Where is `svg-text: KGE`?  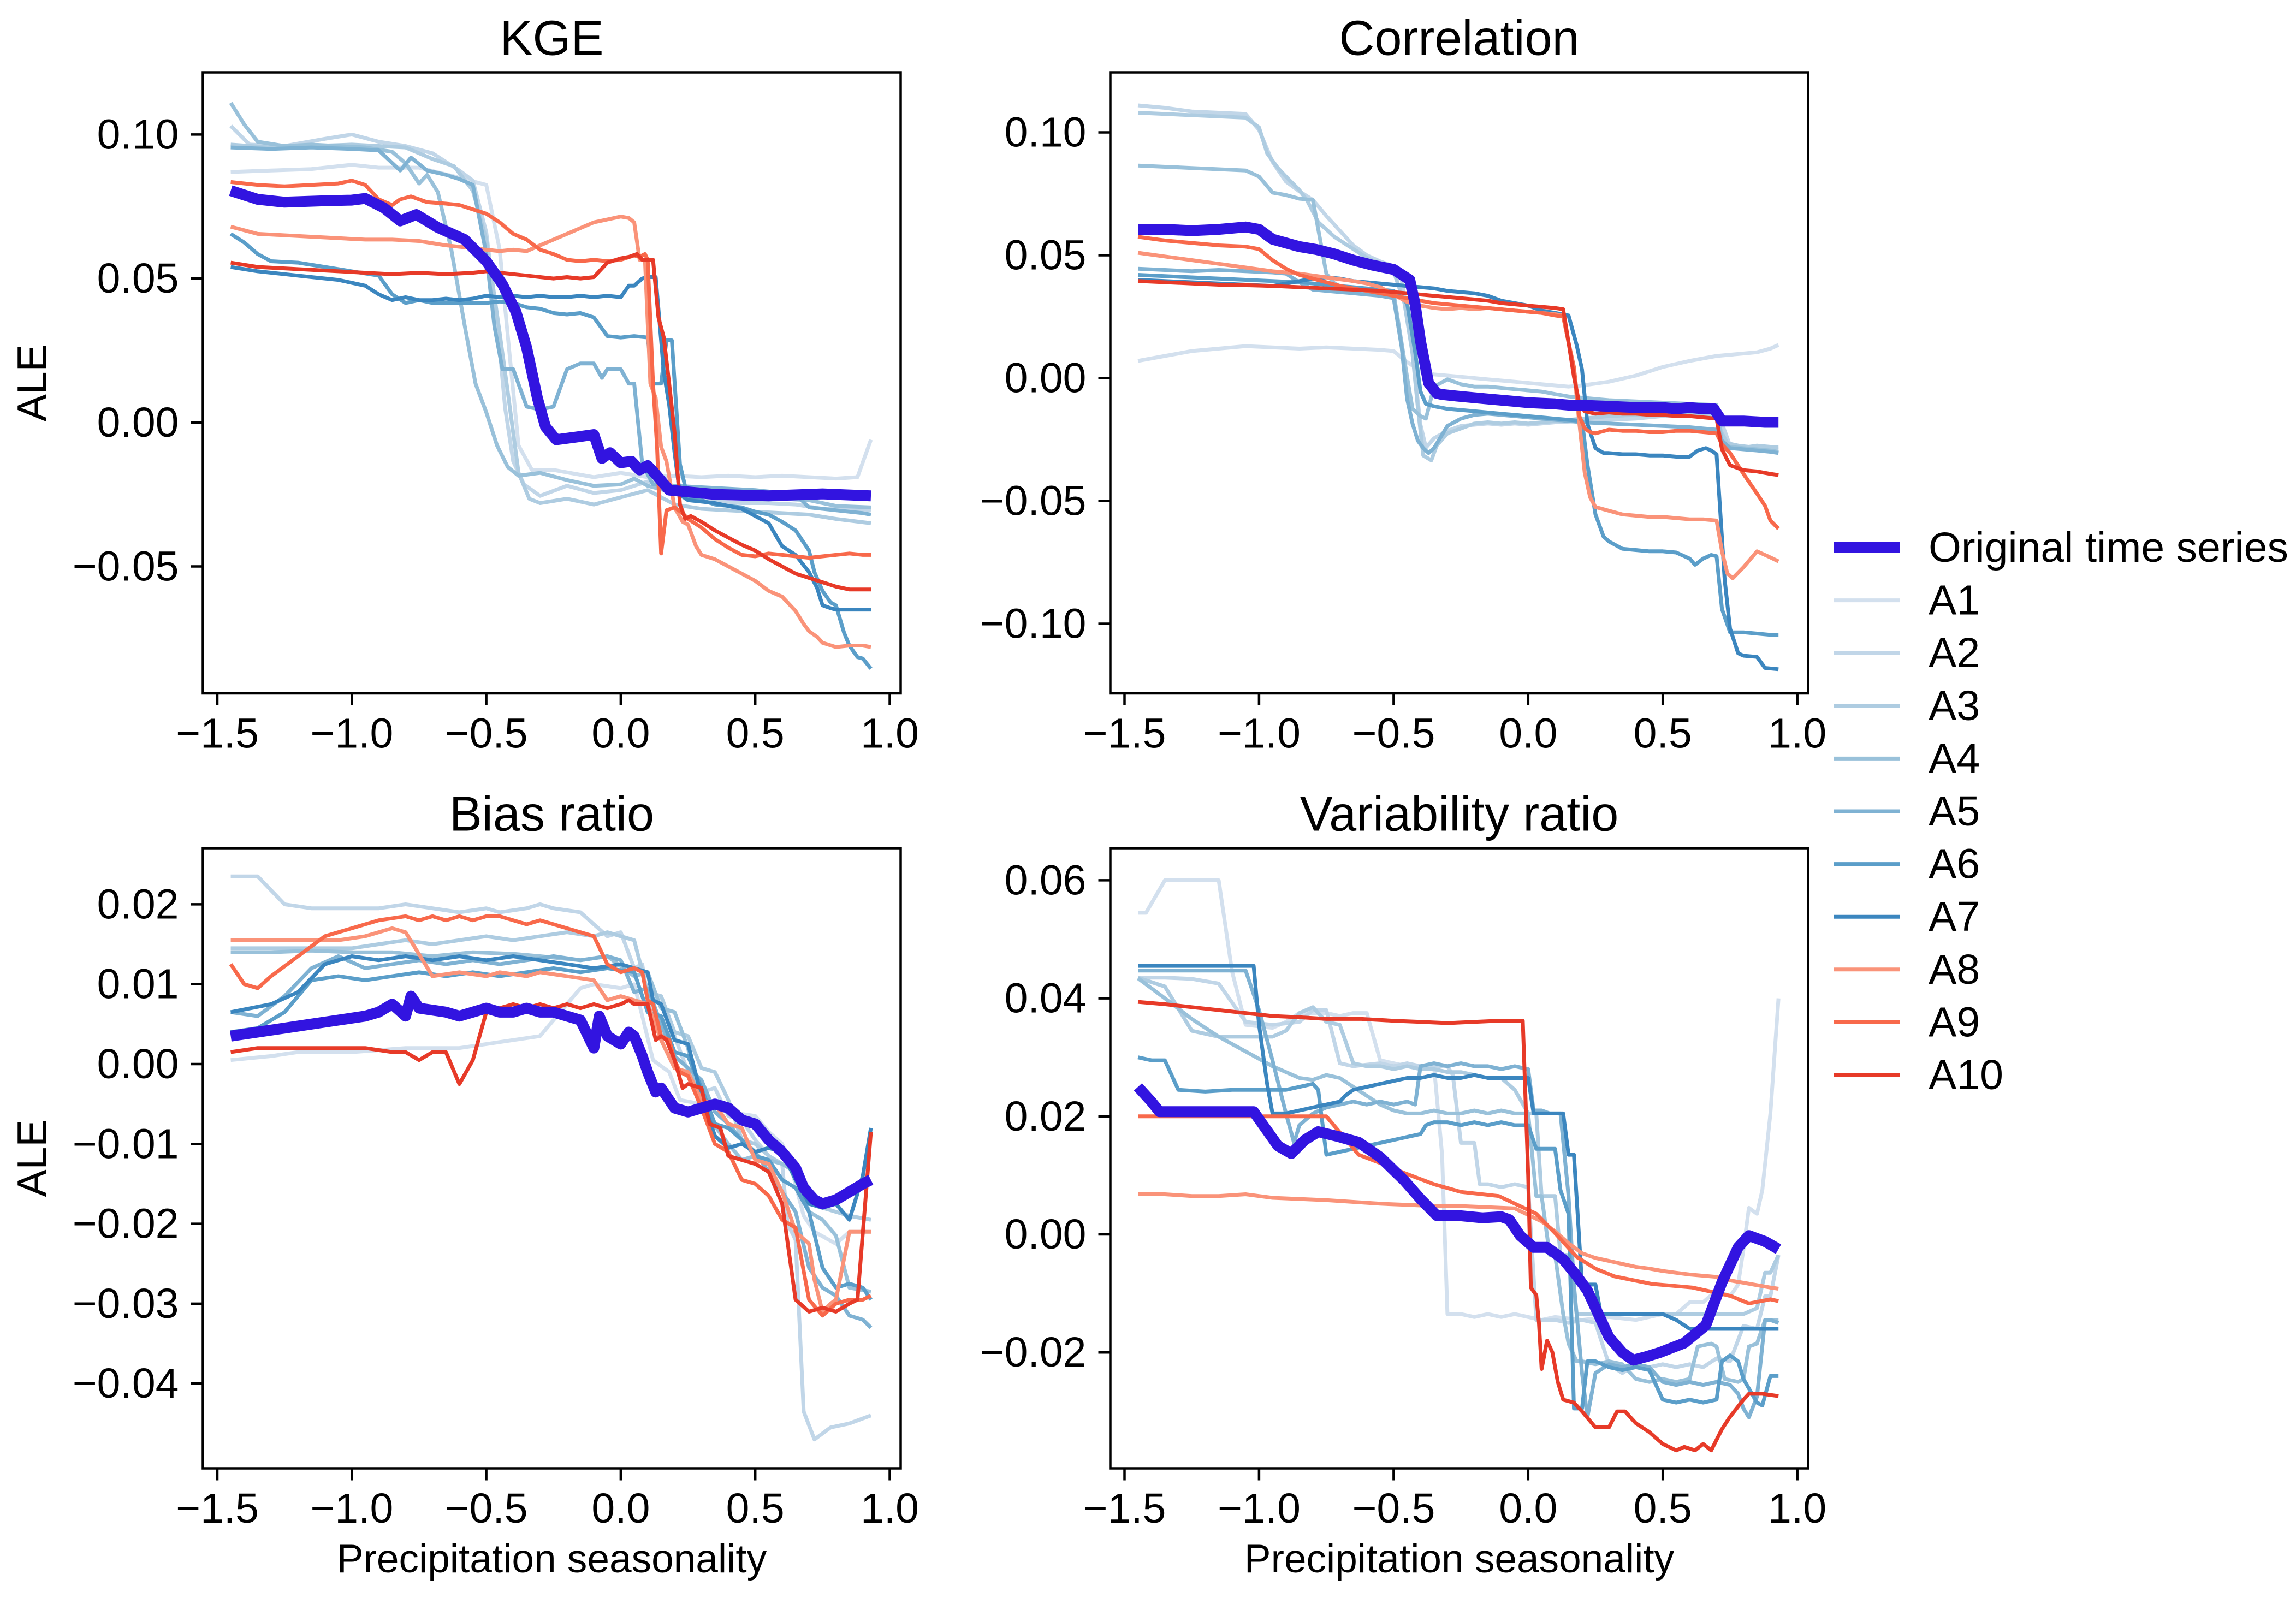 svg-text: KGE is located at coordinates (551, 38).